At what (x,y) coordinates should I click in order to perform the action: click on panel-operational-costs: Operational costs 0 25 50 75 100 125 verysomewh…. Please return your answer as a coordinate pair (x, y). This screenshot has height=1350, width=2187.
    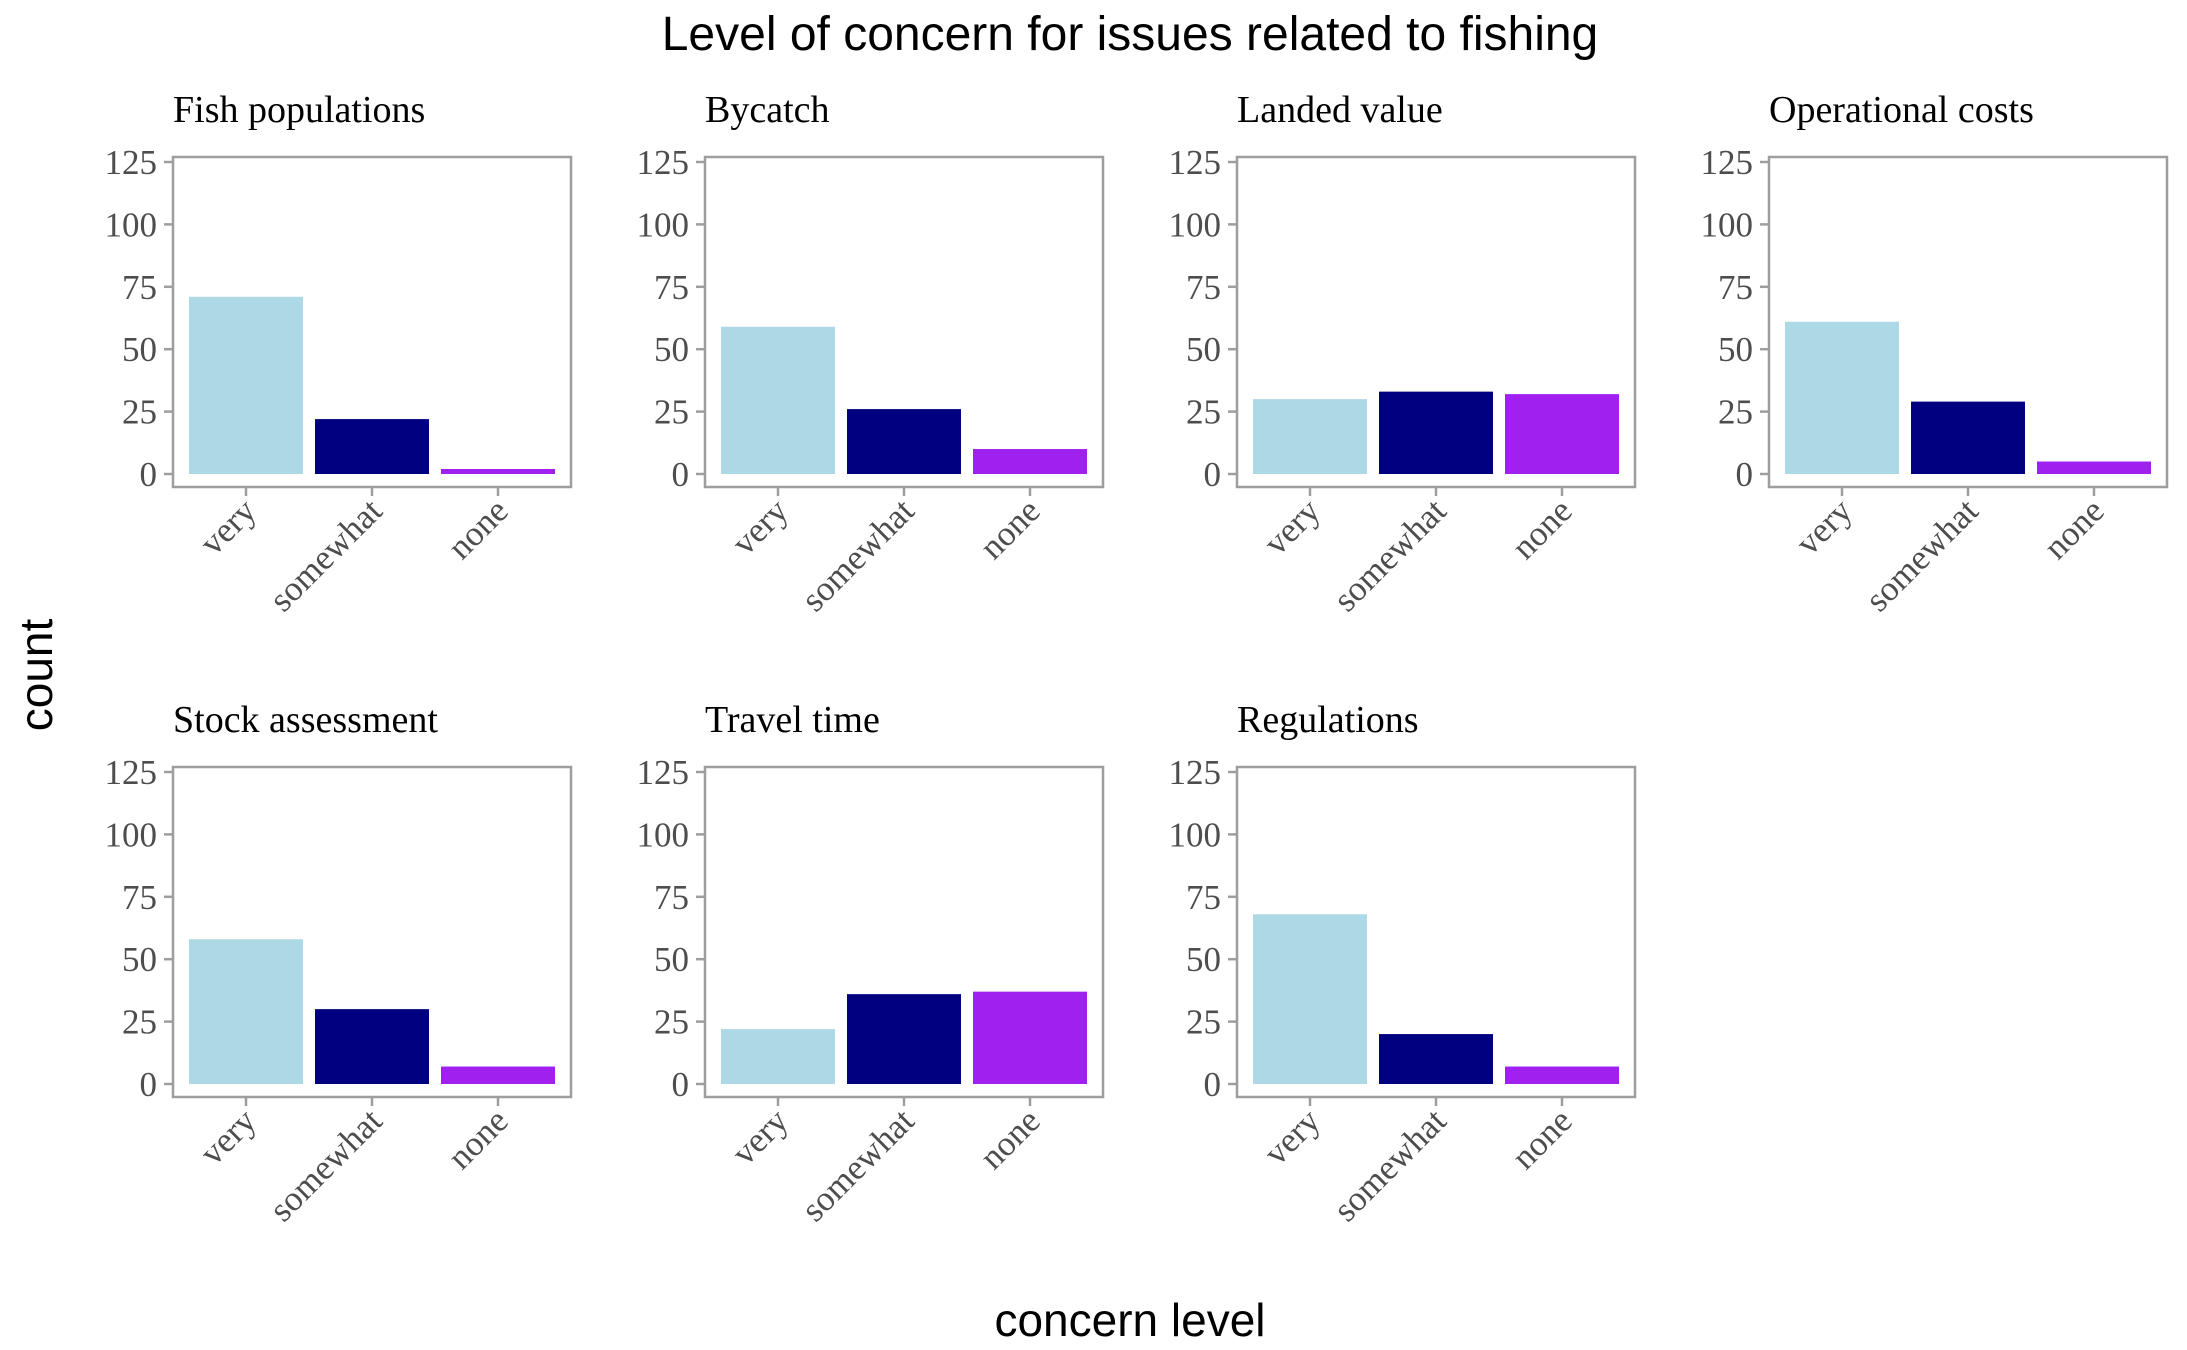
    Looking at the image, I should click on (1935, 354).